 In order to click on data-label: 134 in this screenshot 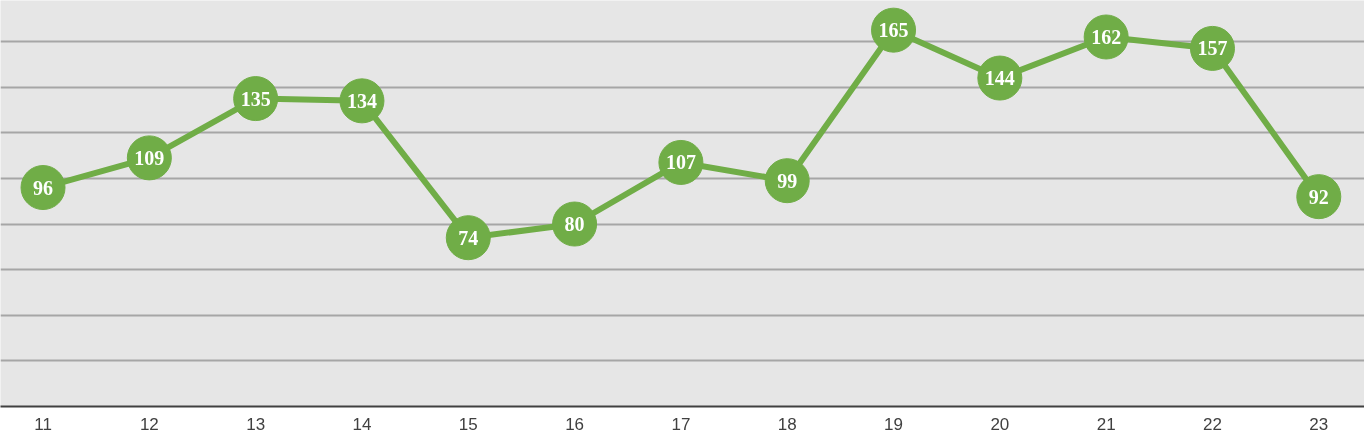, I will do `click(361, 100)`.